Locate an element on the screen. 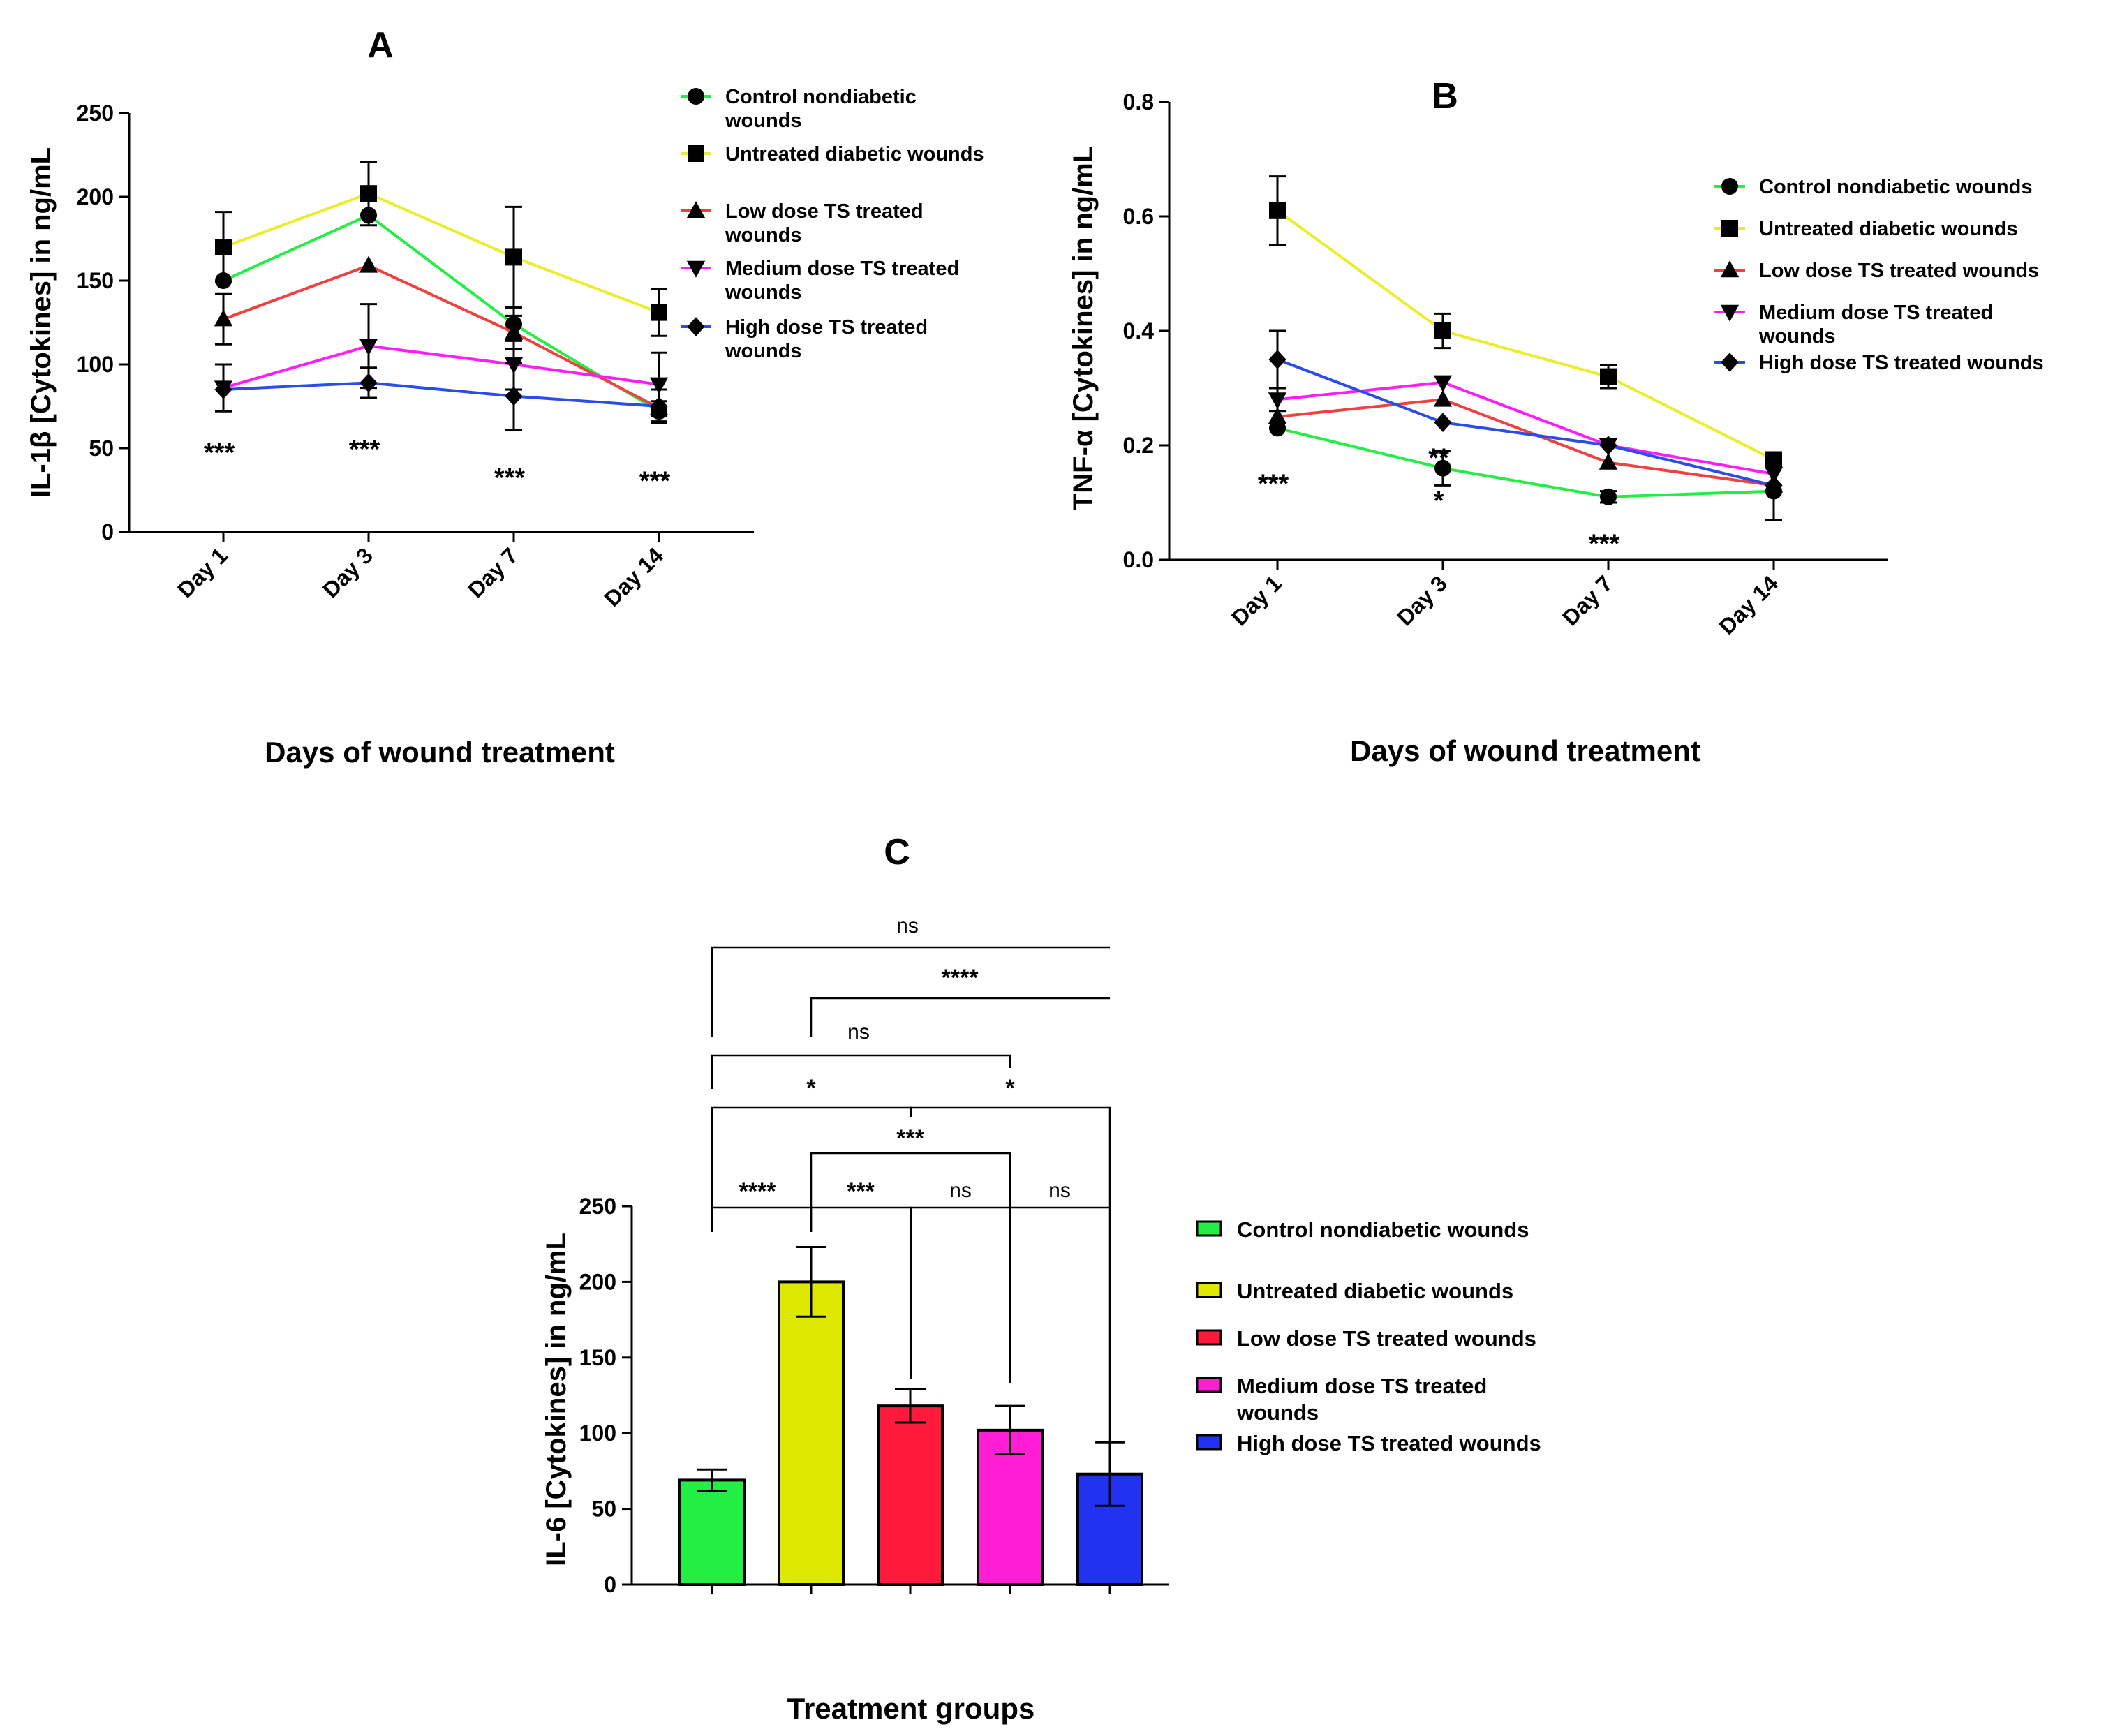 The height and width of the screenshot is (1736, 2106). panel-b-significance-mark: ** is located at coordinates (1438, 458).